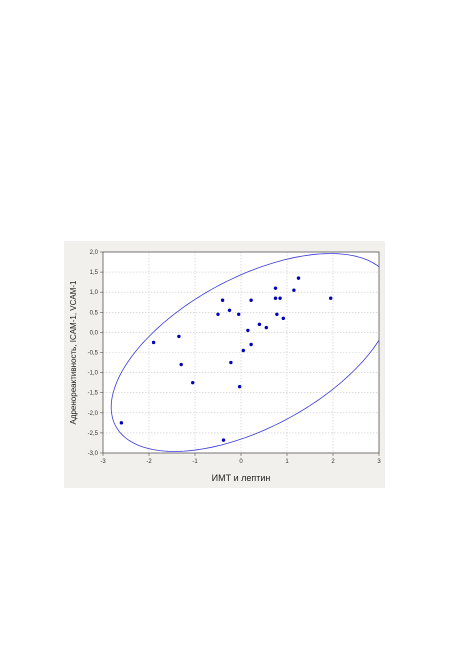 The height and width of the screenshot is (650, 459). What do you see at coordinates (94, 313) in the screenshot?
I see `y-tick-label: 0,5` at bounding box center [94, 313].